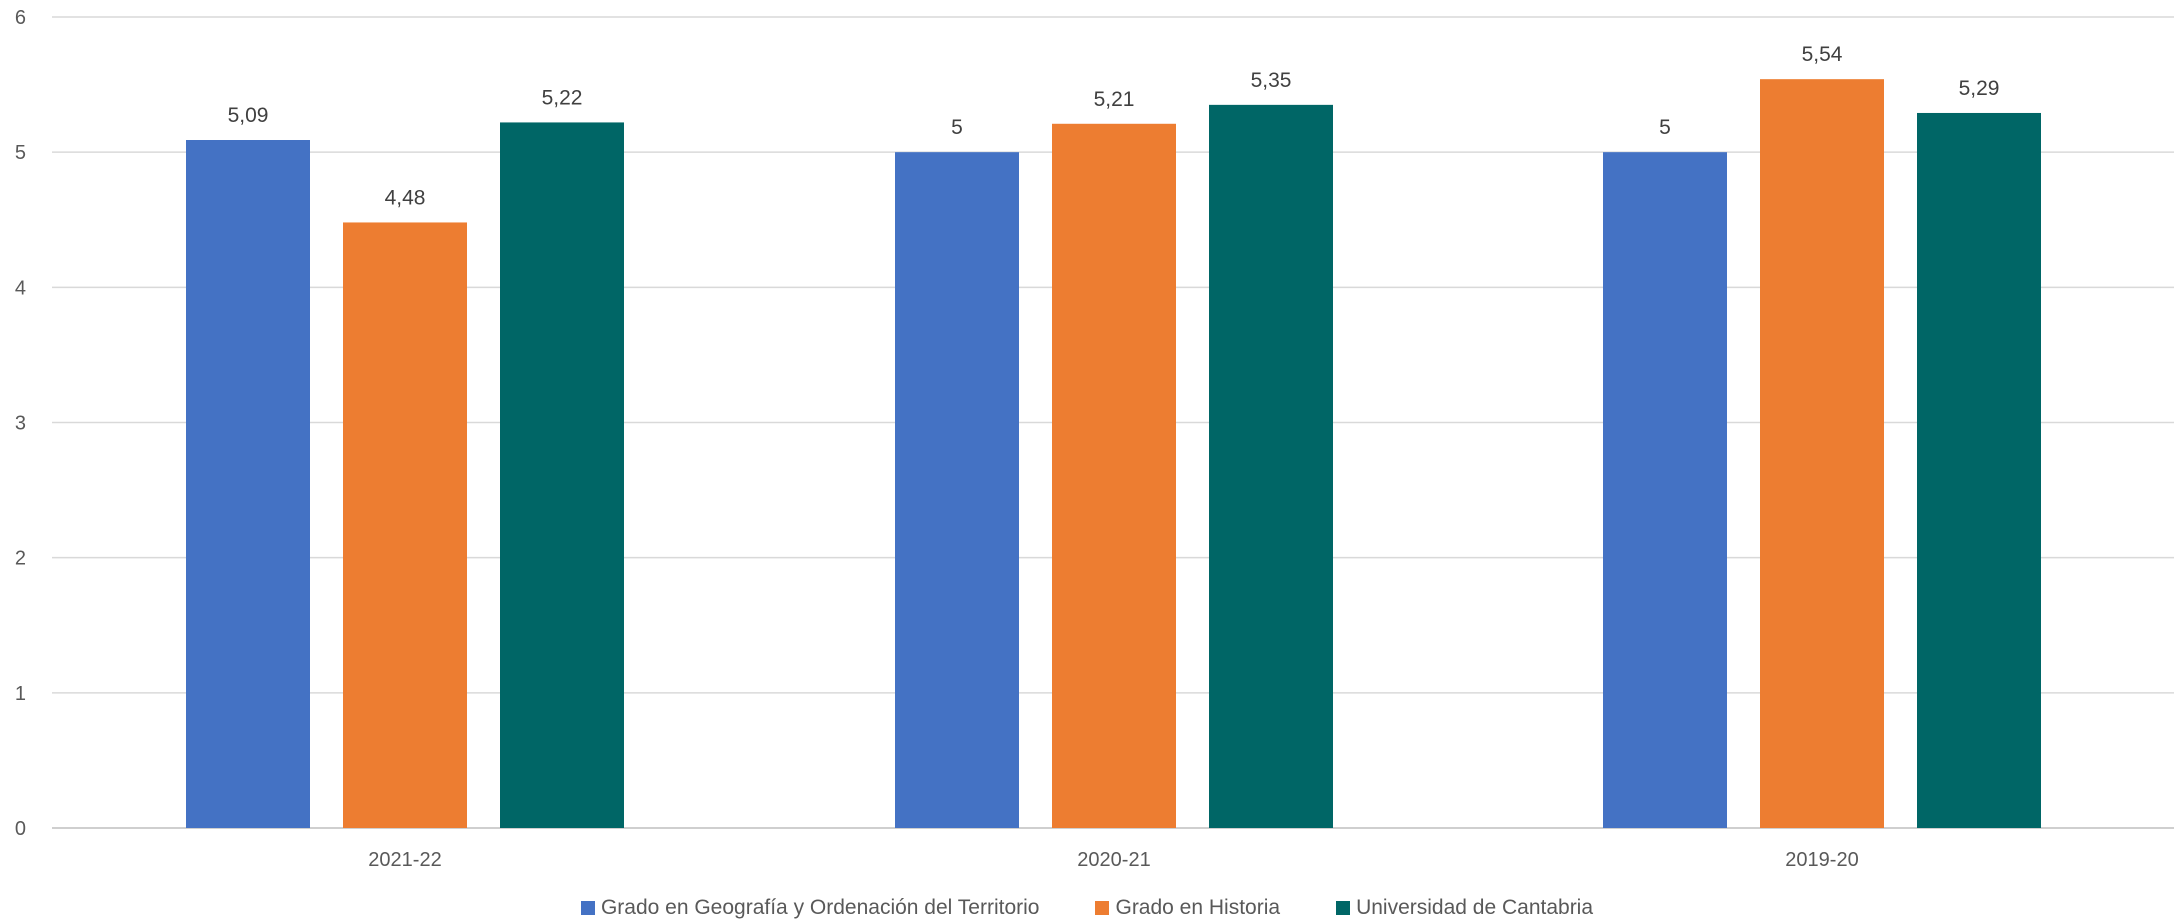 The width and height of the screenshot is (2174, 923). I want to click on y-tick-label: 4, so click(20, 288).